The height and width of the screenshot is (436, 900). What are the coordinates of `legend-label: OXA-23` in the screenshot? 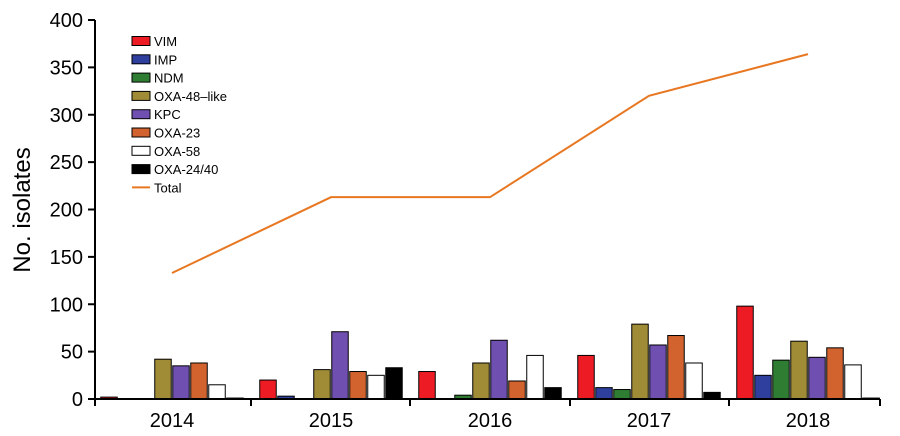 It's located at (177, 133).